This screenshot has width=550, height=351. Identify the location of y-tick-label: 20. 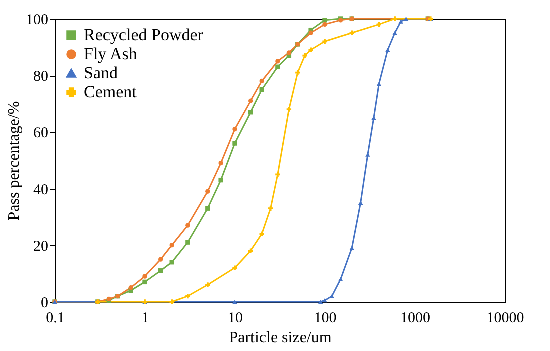
(41, 246).